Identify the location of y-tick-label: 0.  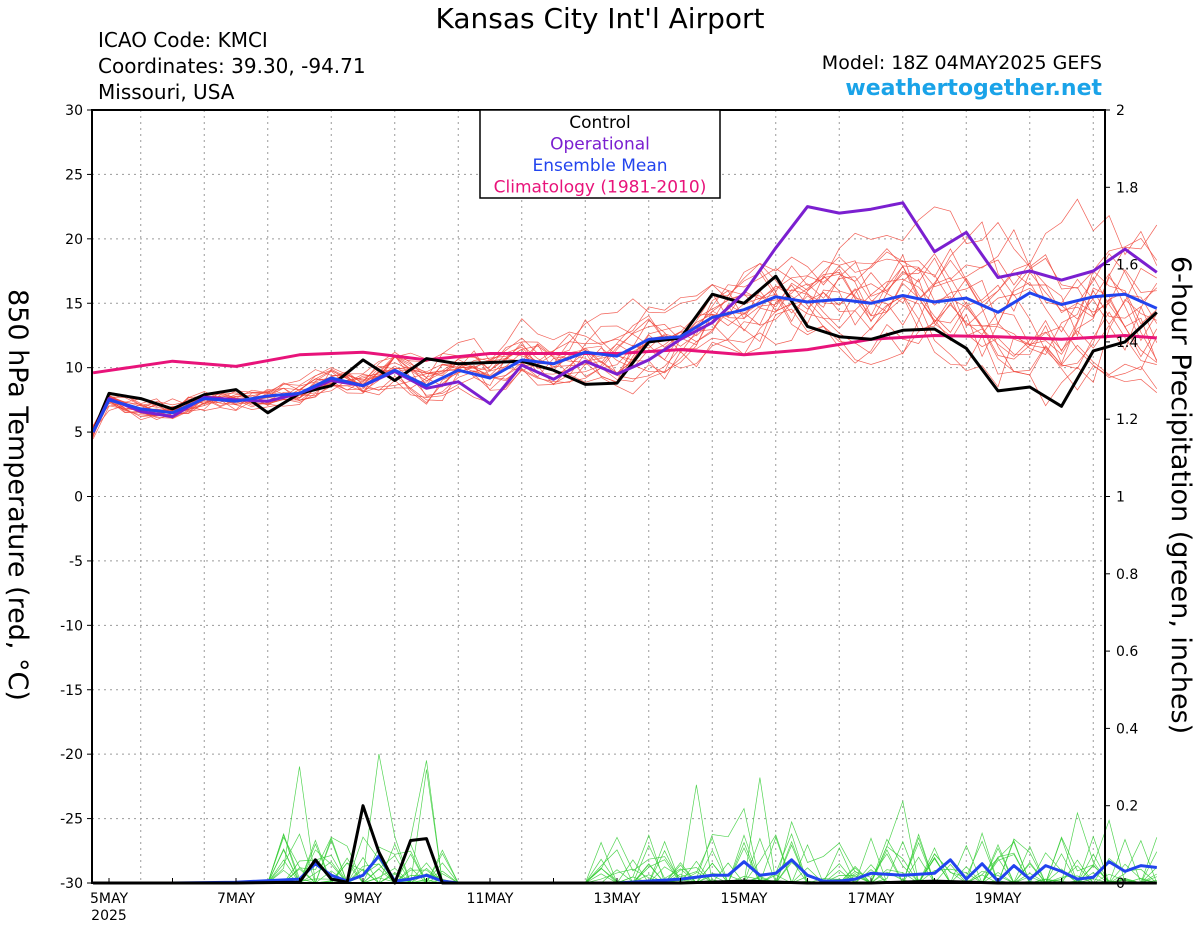
(78, 498).